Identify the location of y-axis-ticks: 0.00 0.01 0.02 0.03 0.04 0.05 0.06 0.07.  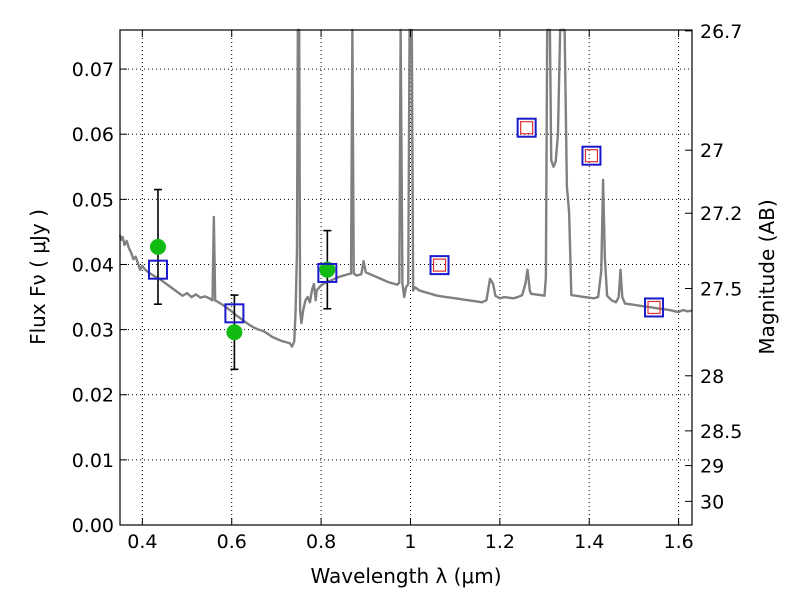
(99, 298).